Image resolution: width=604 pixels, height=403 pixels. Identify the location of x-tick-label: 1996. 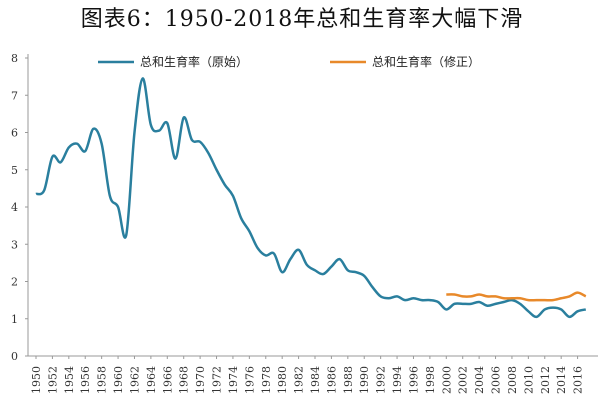
(413, 380).